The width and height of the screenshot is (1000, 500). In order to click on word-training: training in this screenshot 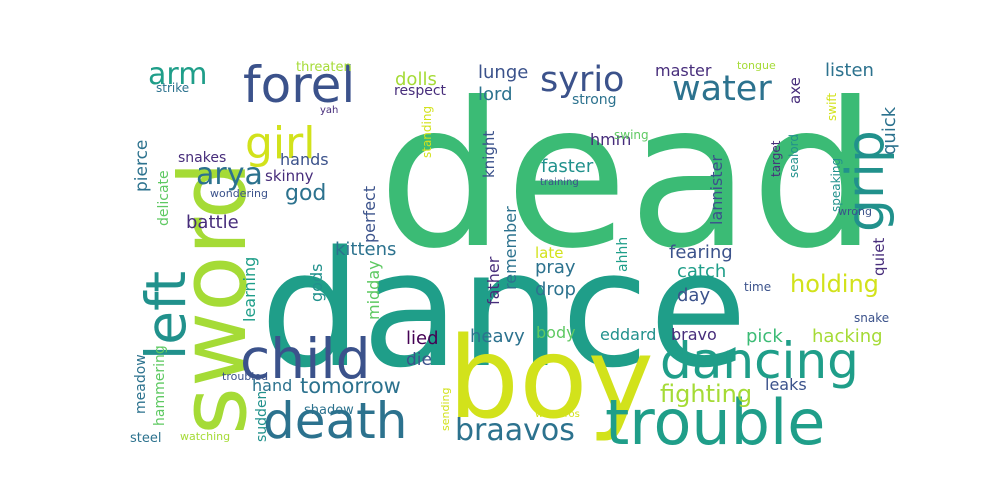, I will do `click(559, 182)`.